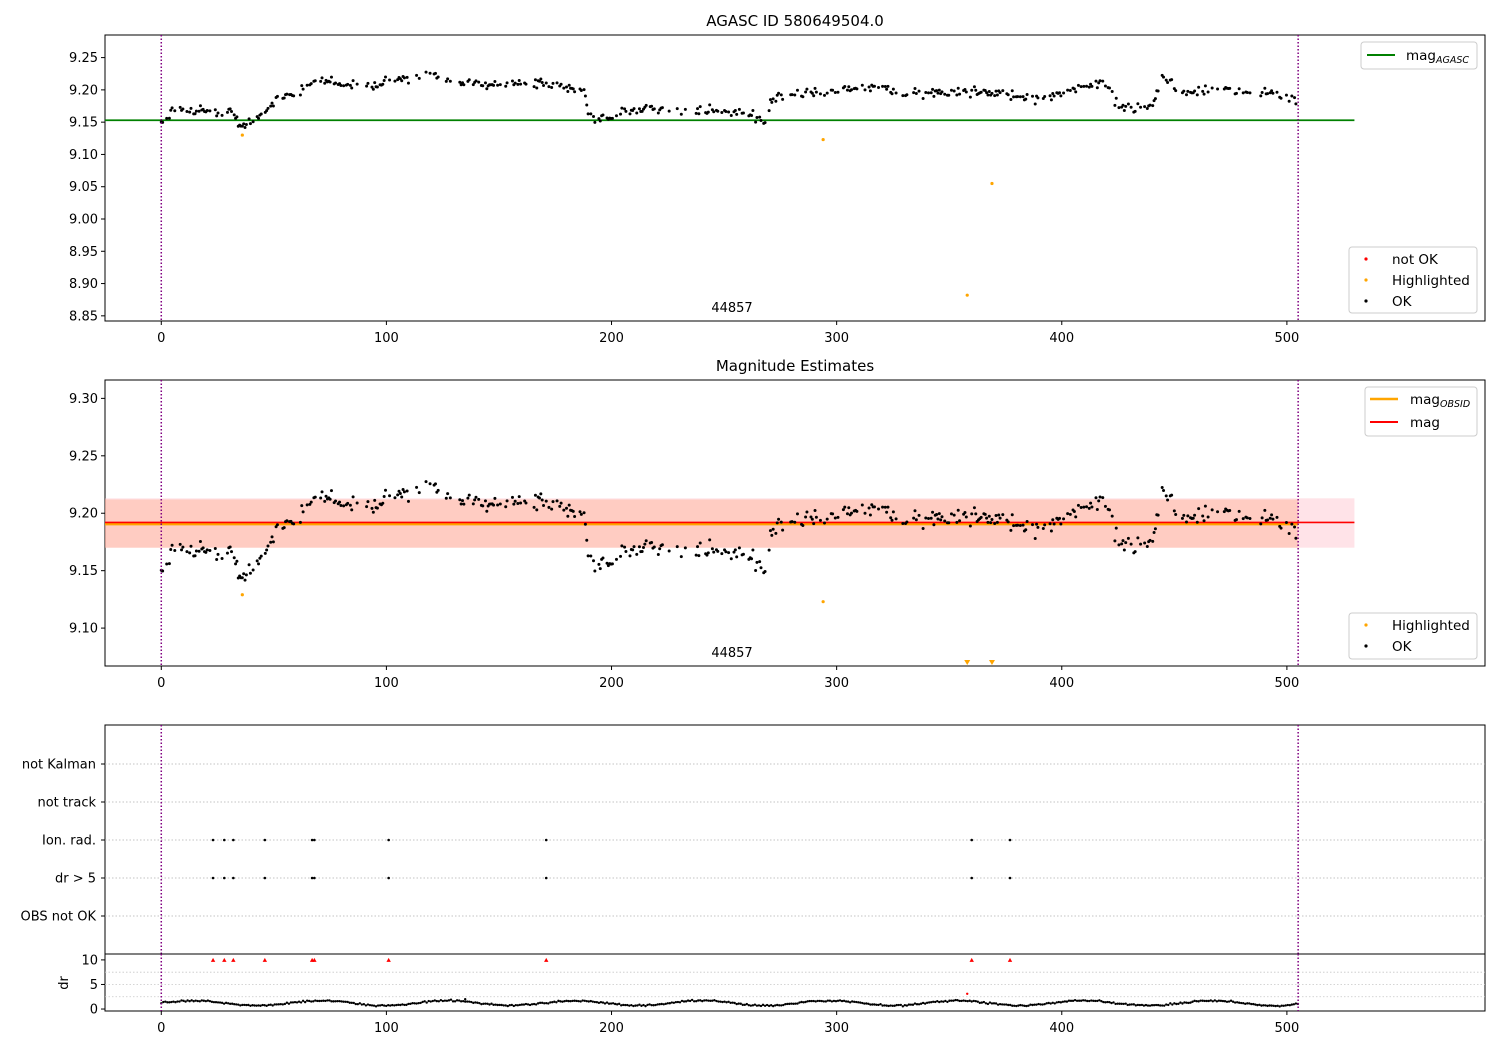  I want to click on y-tick-label: 8.90, so click(83, 284).